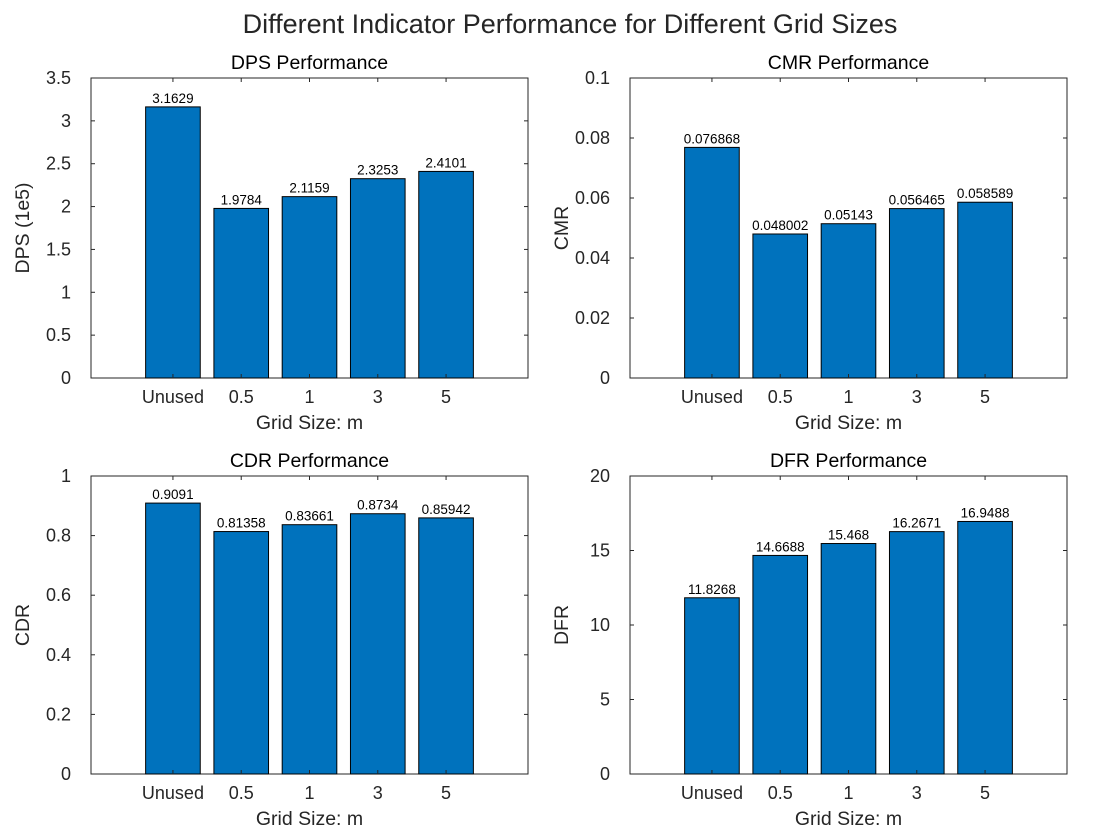 Image resolution: width=1120 pixels, height=840 pixels. Describe the element at coordinates (848, 397) in the screenshot. I see `cmr-x-tick-label-1: 1` at that location.